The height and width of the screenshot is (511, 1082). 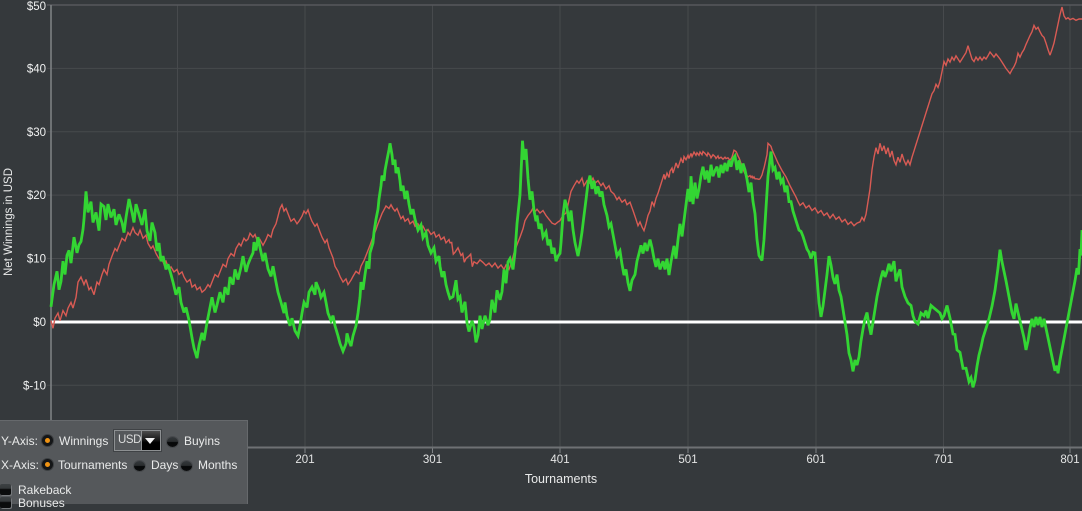 What do you see at coordinates (432, 460) in the screenshot?
I see `svg-text: 301` at bounding box center [432, 460].